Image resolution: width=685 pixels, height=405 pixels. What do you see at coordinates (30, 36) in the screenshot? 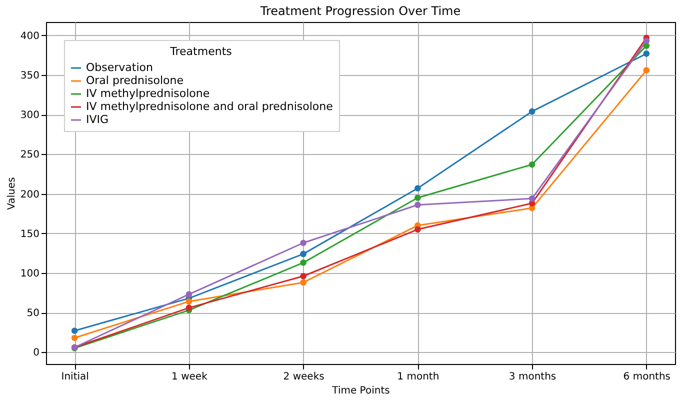
I see `y-tick-label: 400` at bounding box center [30, 36].